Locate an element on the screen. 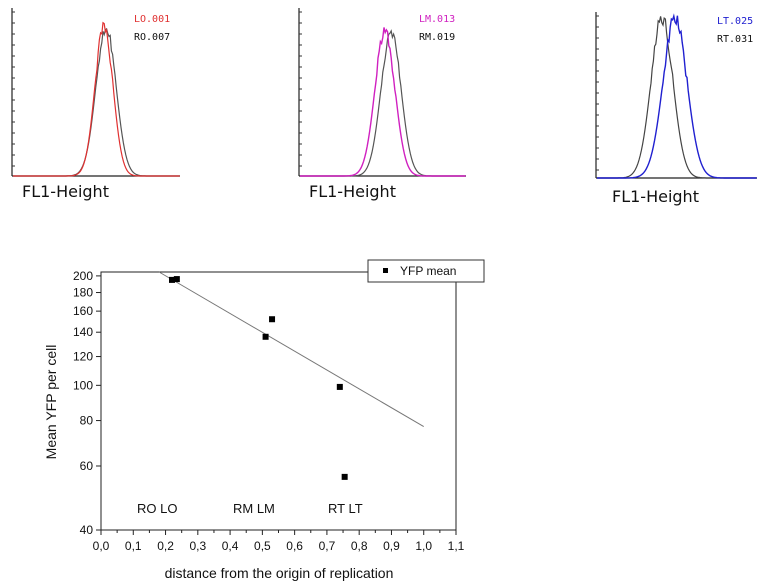 Image resolution: width=757 pixels, height=585 pixels. x-tick-label: 0,4 is located at coordinates (230, 546).